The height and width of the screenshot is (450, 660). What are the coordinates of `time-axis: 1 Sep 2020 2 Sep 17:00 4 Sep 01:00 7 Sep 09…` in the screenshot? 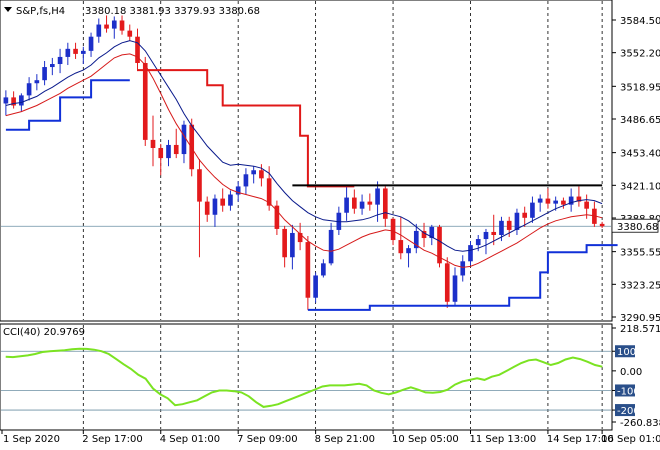 It's located at (330, 437).